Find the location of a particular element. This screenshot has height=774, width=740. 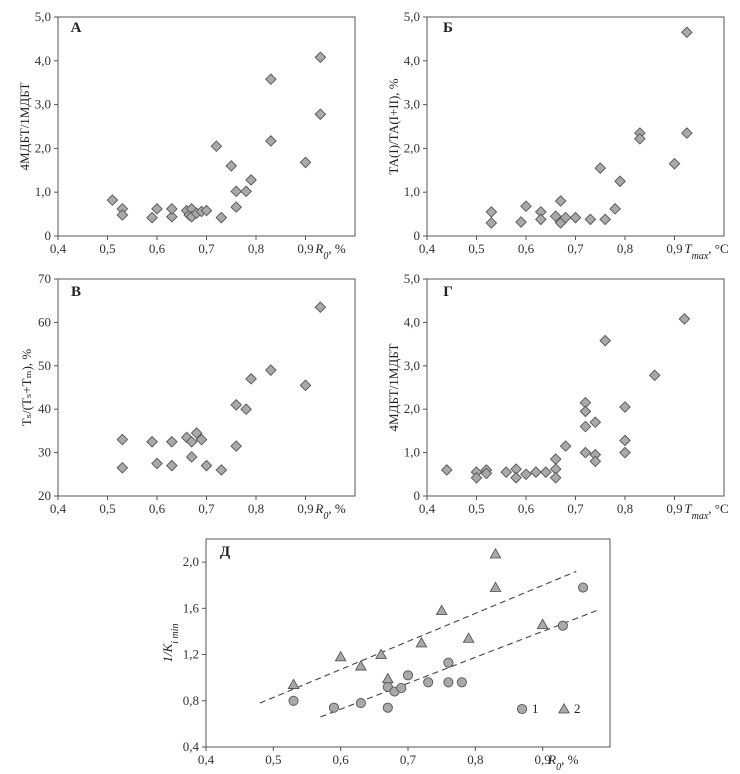

y-tick-label: 60 is located at coordinates (44, 321).